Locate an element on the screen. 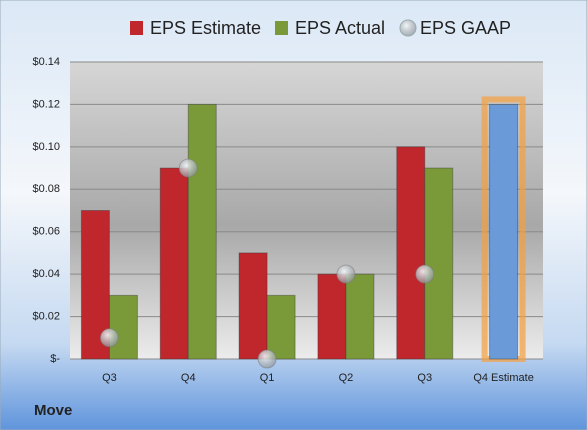  y-tick-label: $0.02 is located at coordinates (46, 316).